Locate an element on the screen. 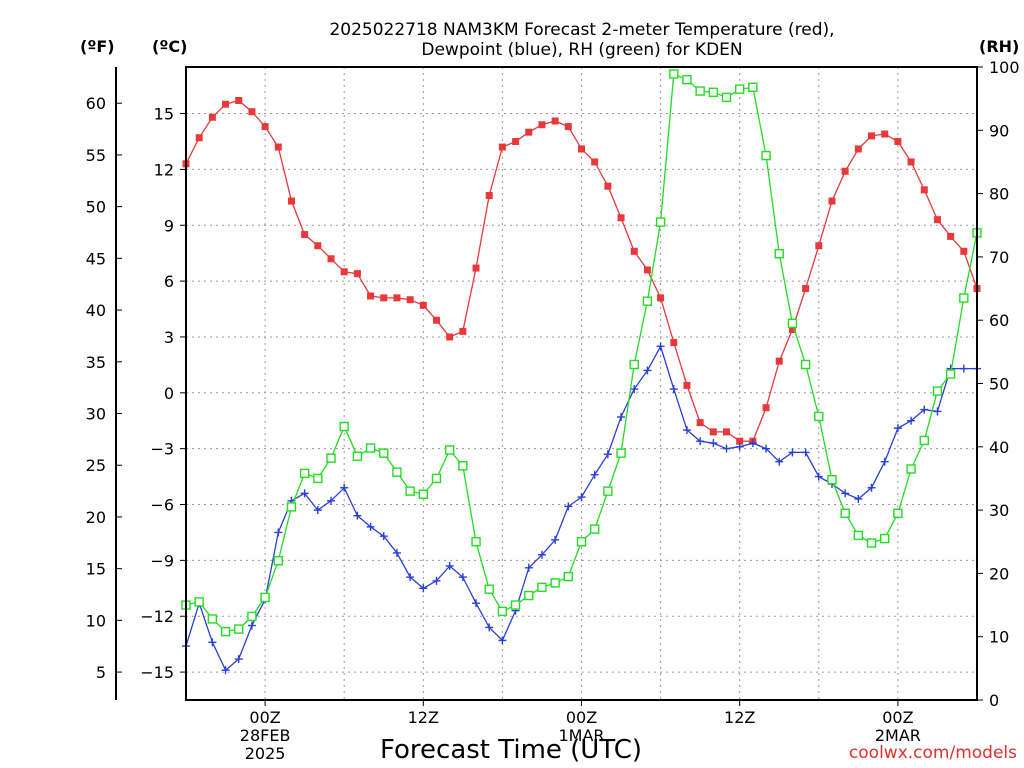  time-tick-label: 1MAR is located at coordinates (581, 735).